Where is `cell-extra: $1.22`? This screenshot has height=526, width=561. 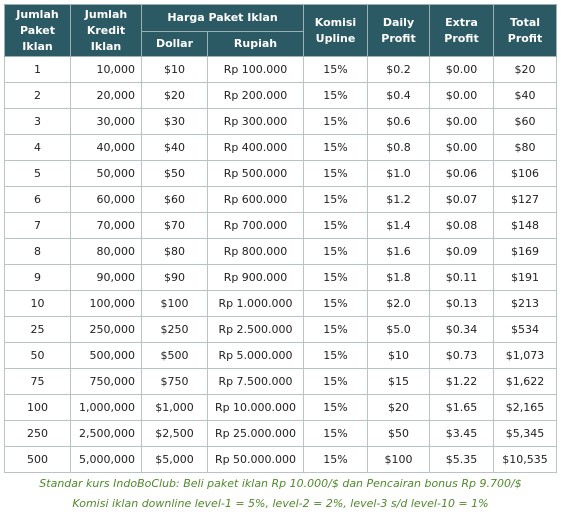
cell-extra: $1.22 is located at coordinates (461, 381).